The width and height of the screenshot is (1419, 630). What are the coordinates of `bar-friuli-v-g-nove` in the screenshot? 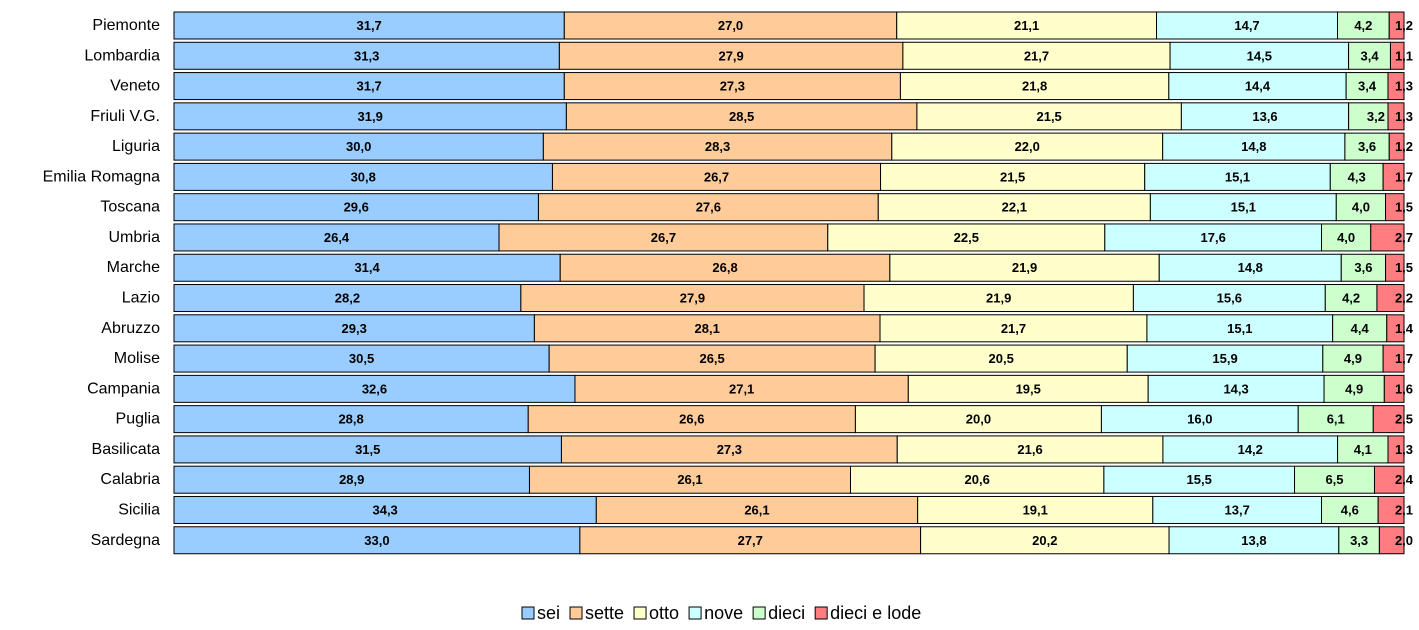 It's located at (1265, 116).